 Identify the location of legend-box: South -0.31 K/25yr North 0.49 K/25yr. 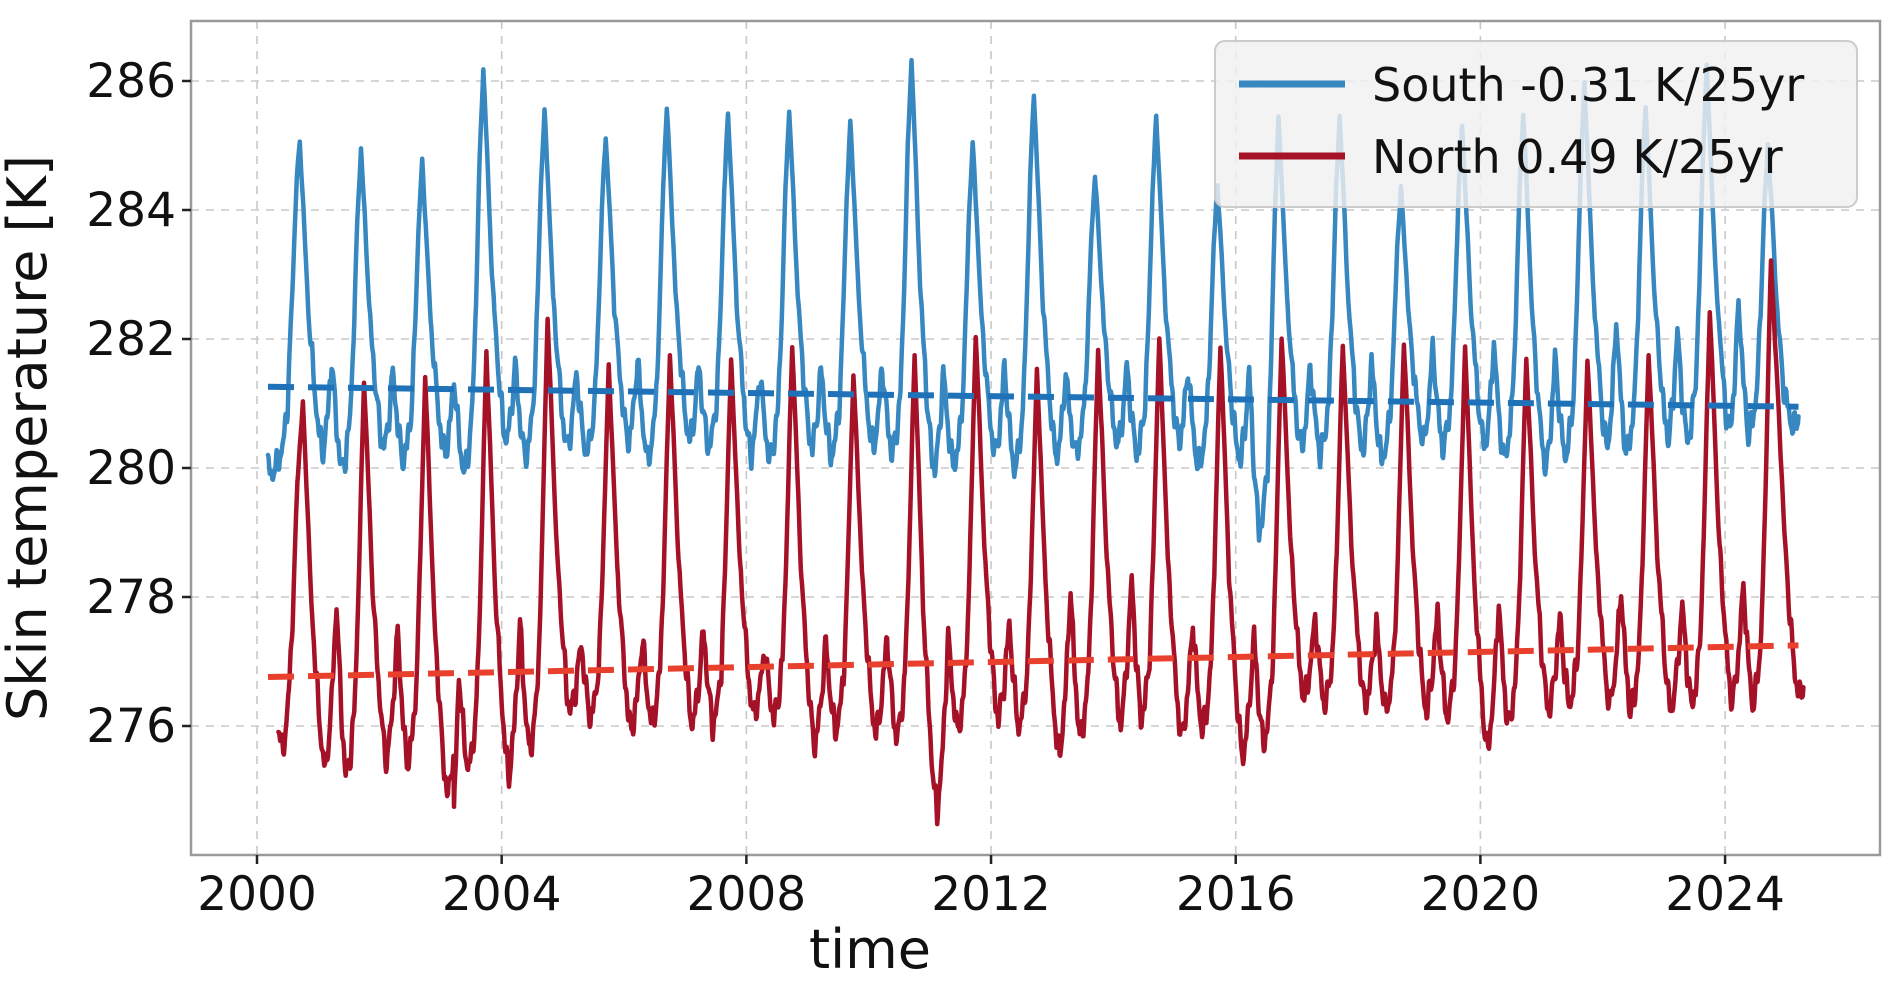
(1536, 124).